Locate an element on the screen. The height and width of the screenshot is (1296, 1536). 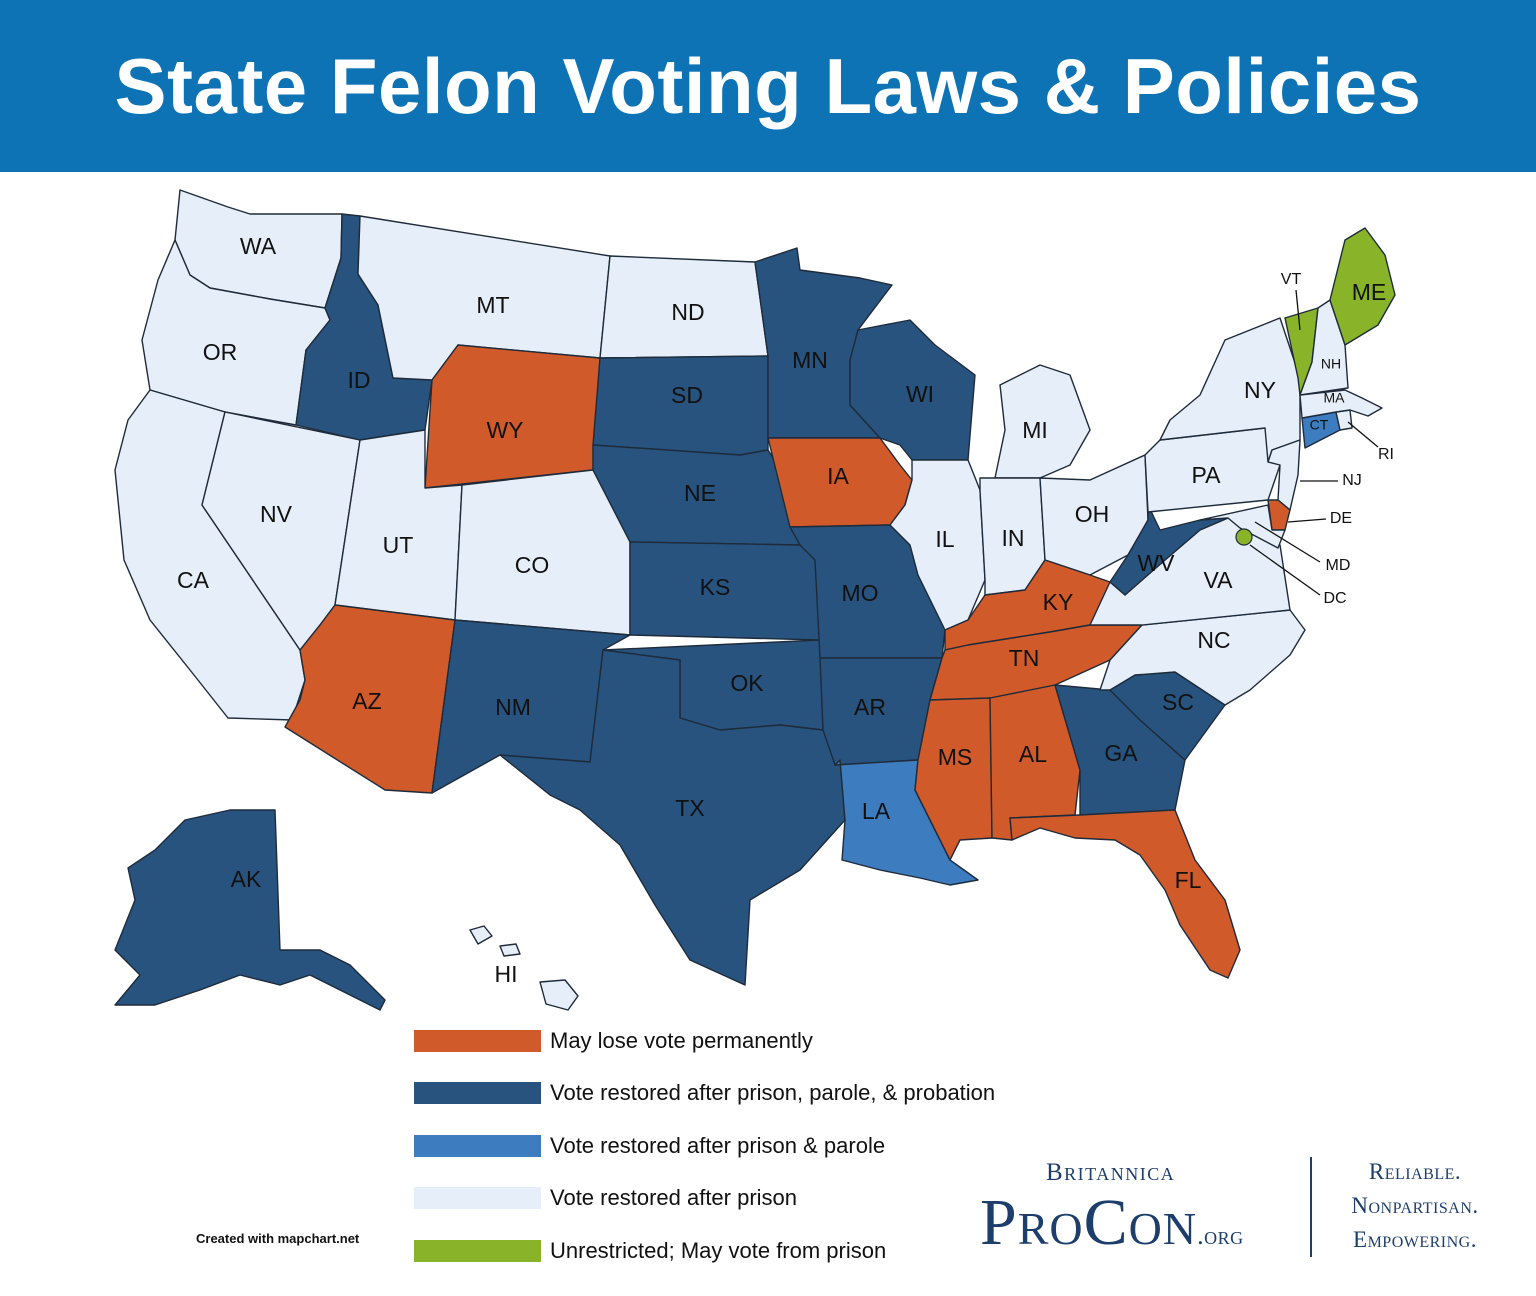
state-tx is located at coordinates (672, 817).